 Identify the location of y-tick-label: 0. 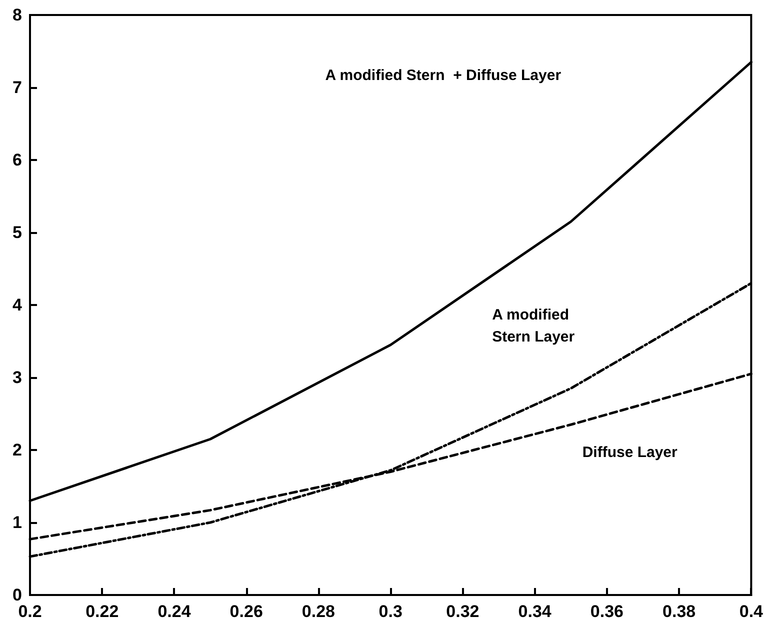
(17, 595).